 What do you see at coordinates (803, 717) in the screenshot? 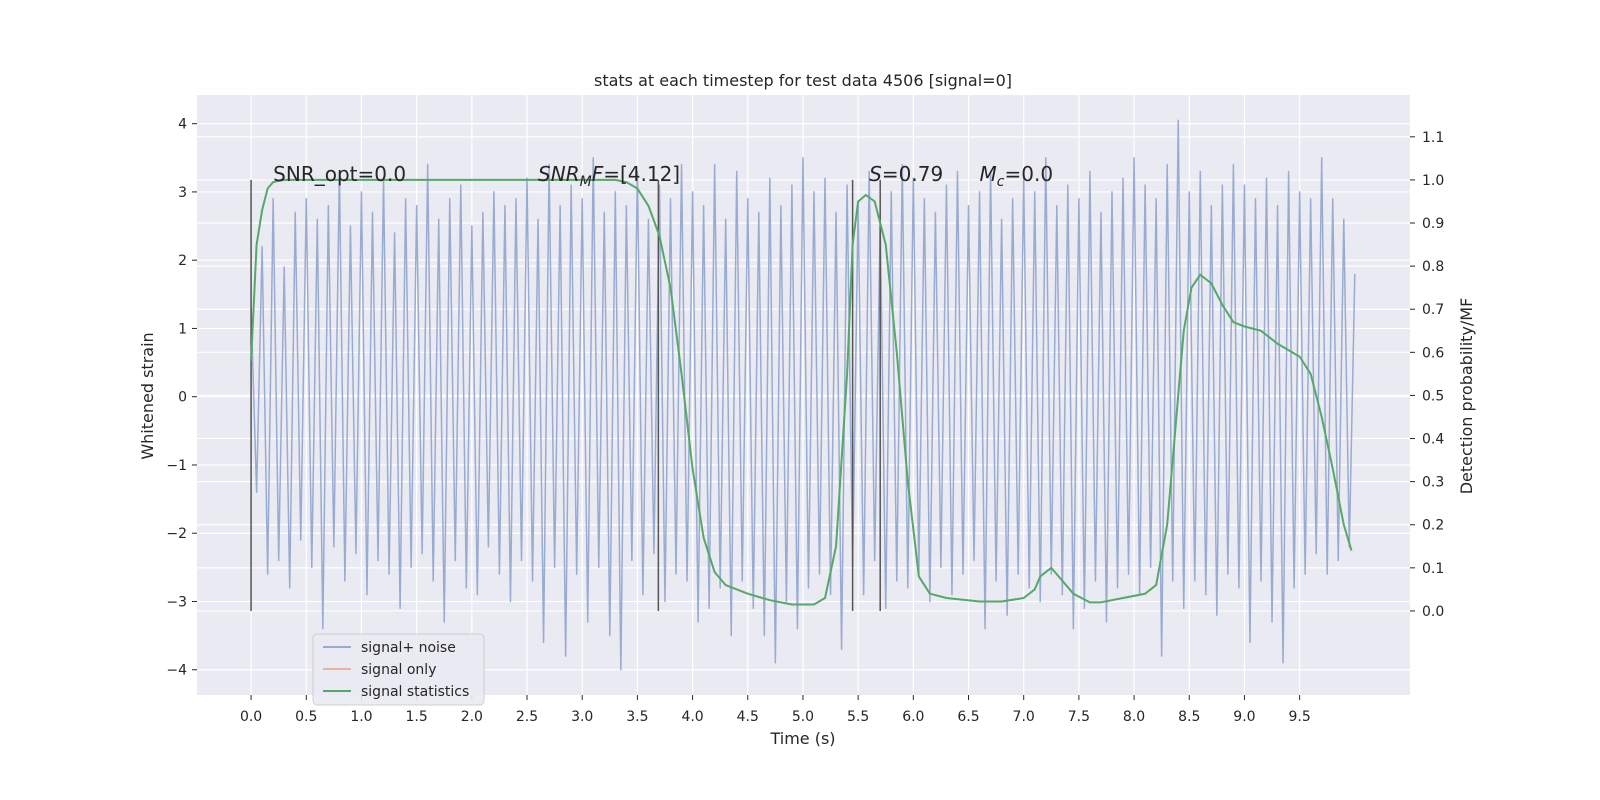
I see `x-tick-label: 5.0` at bounding box center [803, 717].